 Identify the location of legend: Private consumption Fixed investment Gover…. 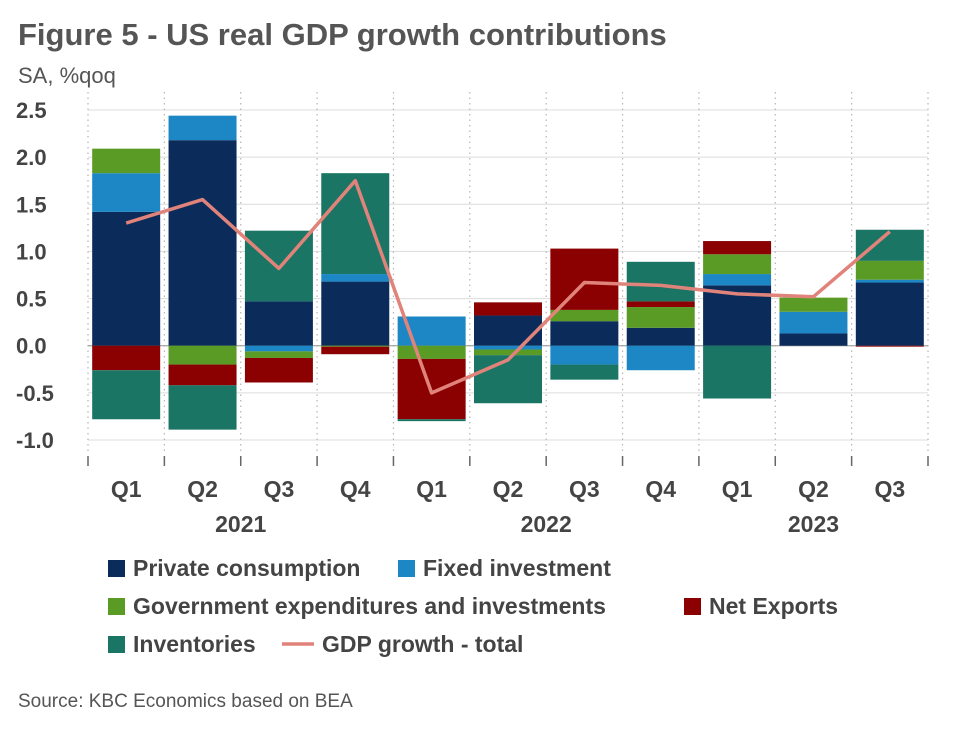
(473, 606).